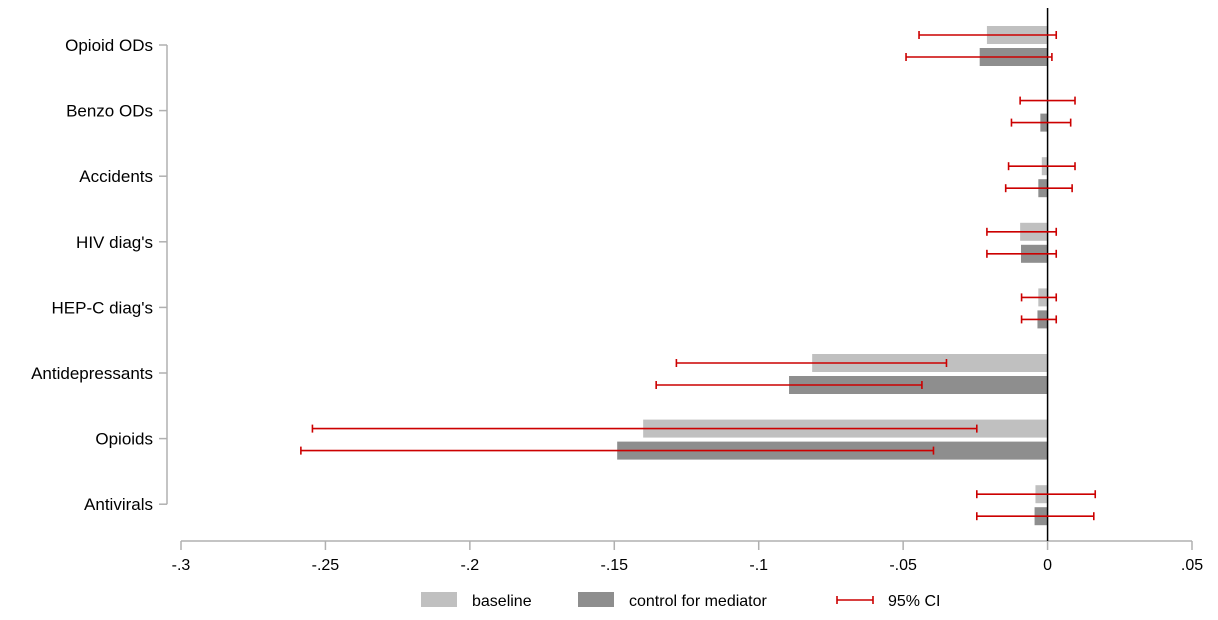  What do you see at coordinates (470, 565) in the screenshot?
I see `x-tick-label: -.2` at bounding box center [470, 565].